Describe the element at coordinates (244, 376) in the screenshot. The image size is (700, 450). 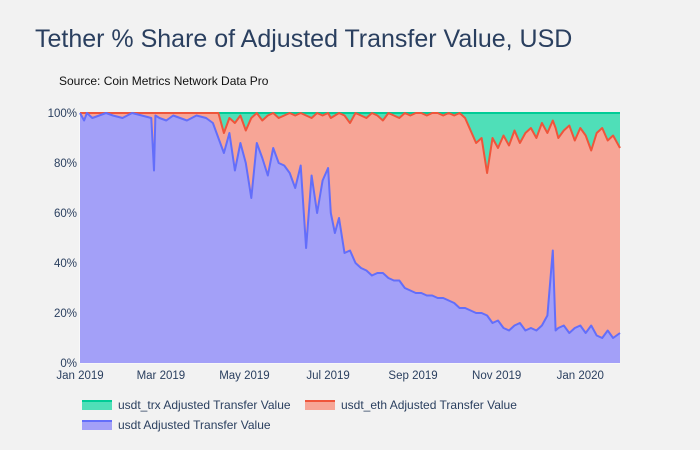
I see `x-tick-label: May 2019` at that location.